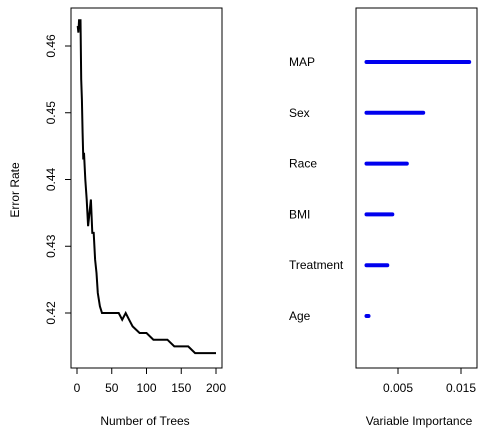 The height and width of the screenshot is (437, 489). I want to click on importance-x-axis-label: Variable Importance, so click(419, 421).